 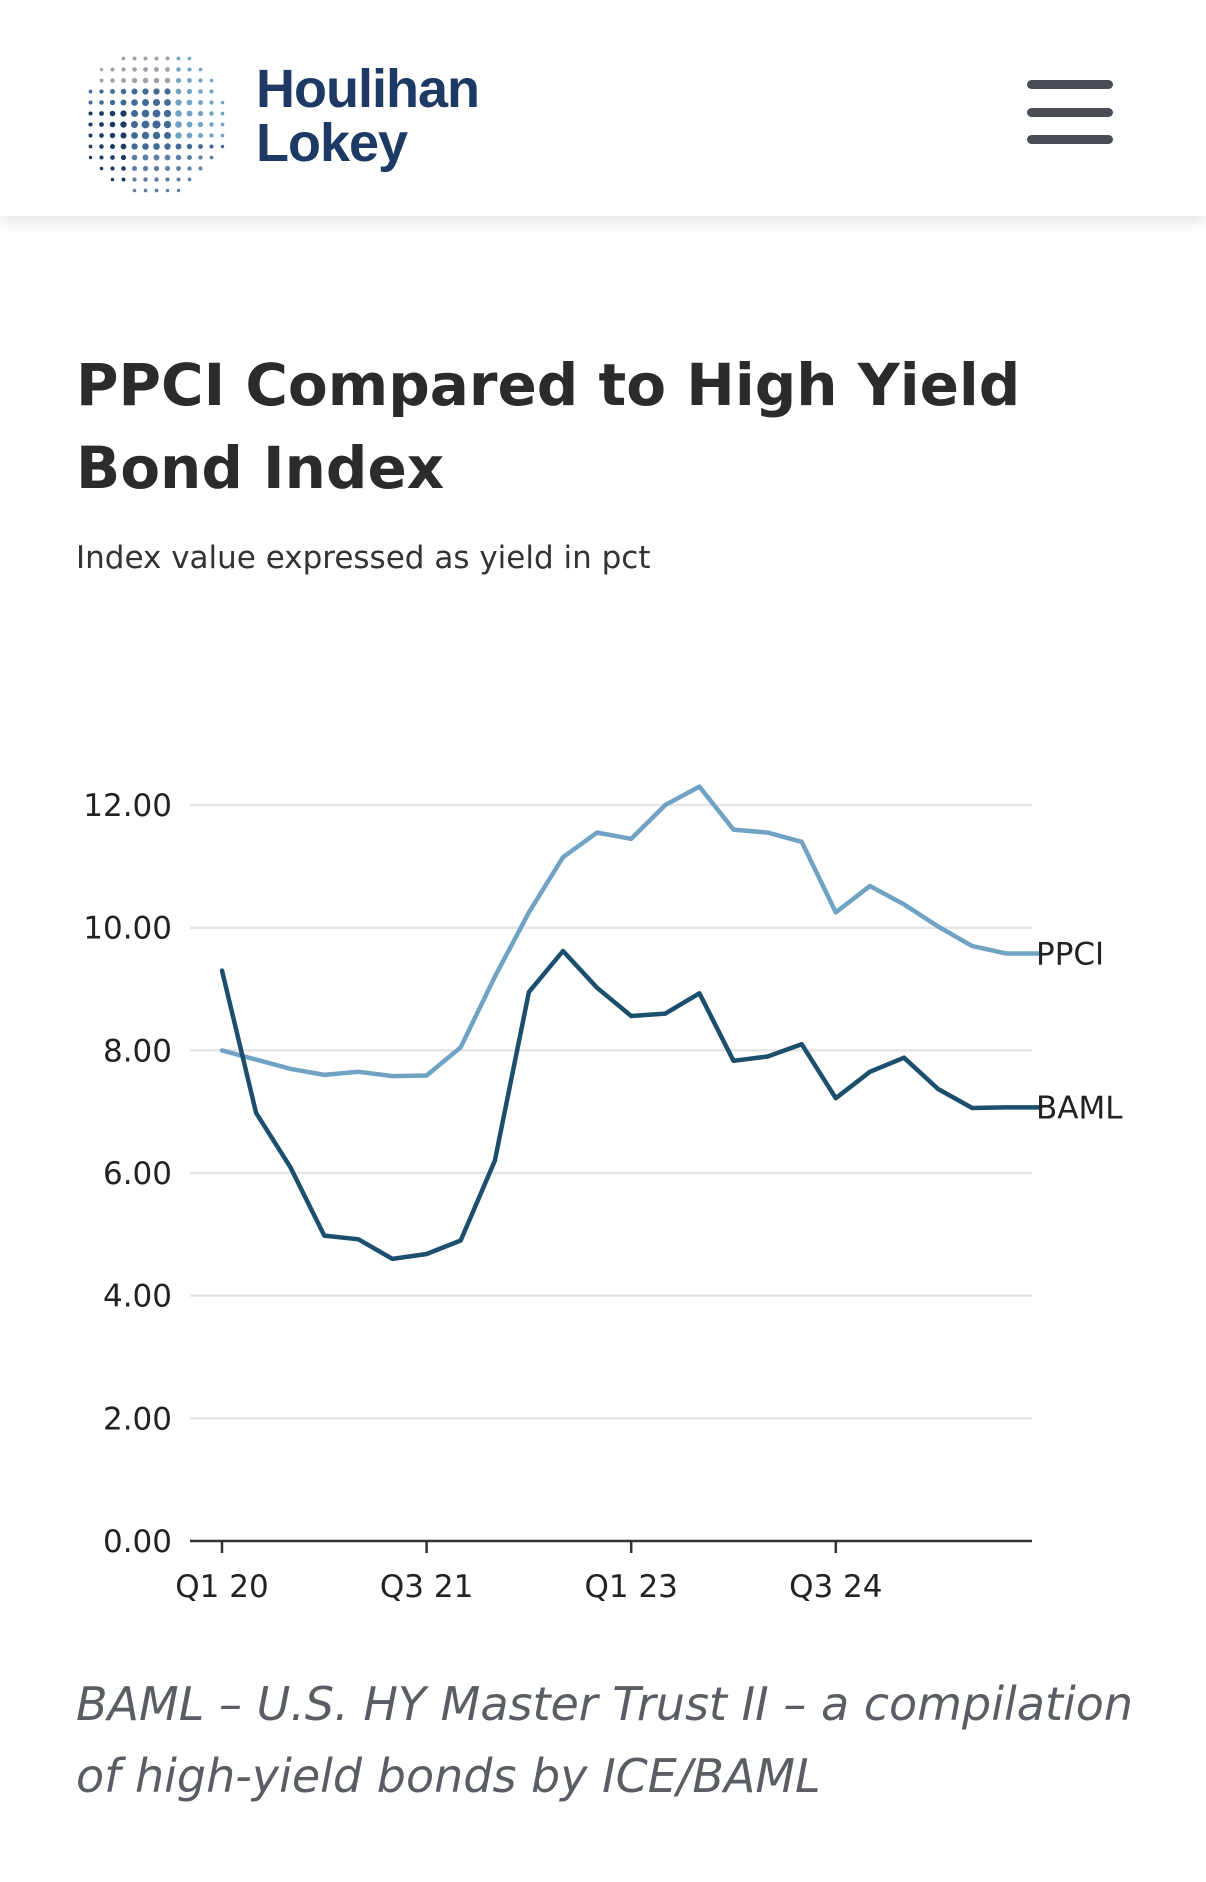 I want to click on series-label-ppci: PPCI, so click(x=1070, y=954).